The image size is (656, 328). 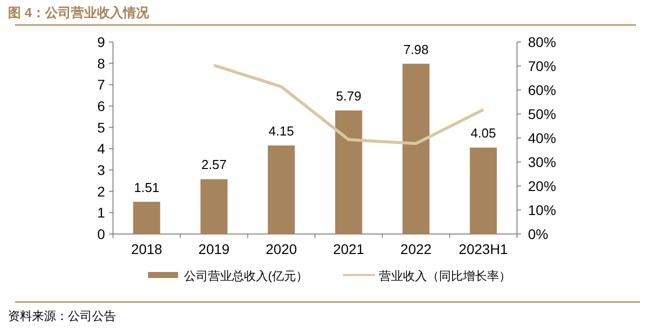 What do you see at coordinates (542, 42) in the screenshot?
I see `y2-tick-label: 80%` at bounding box center [542, 42].